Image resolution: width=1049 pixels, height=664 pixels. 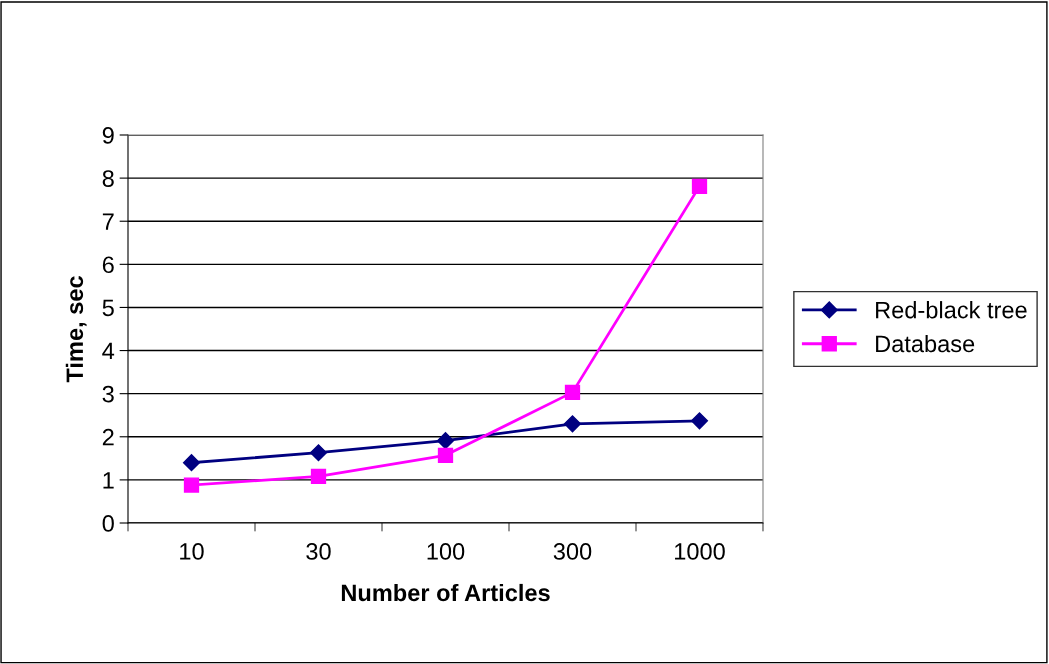 I want to click on y-tick-label: 0, so click(x=108, y=523).